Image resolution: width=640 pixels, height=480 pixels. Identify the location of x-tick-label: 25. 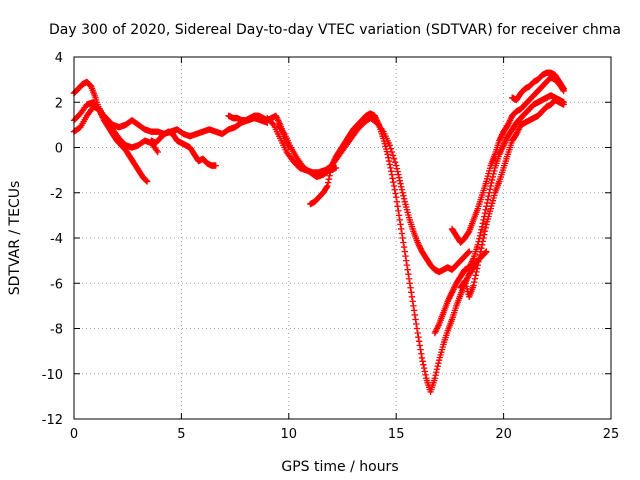
(611, 434).